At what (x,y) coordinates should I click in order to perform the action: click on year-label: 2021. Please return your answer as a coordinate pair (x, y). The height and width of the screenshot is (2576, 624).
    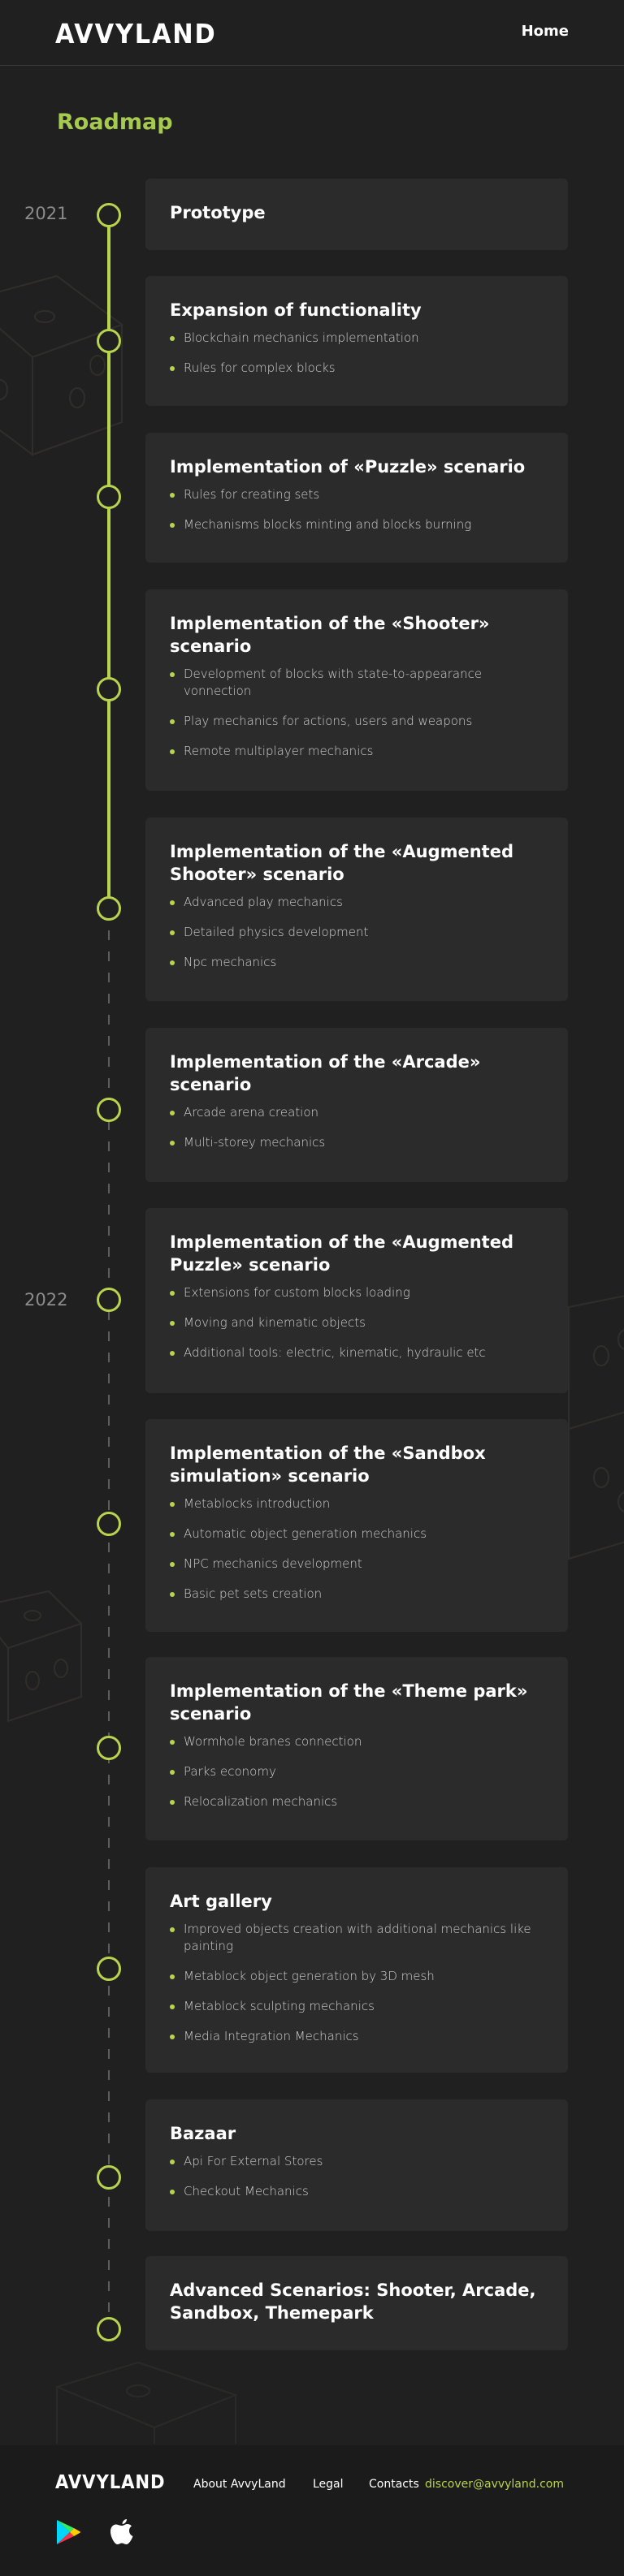
    Looking at the image, I should click on (46, 213).